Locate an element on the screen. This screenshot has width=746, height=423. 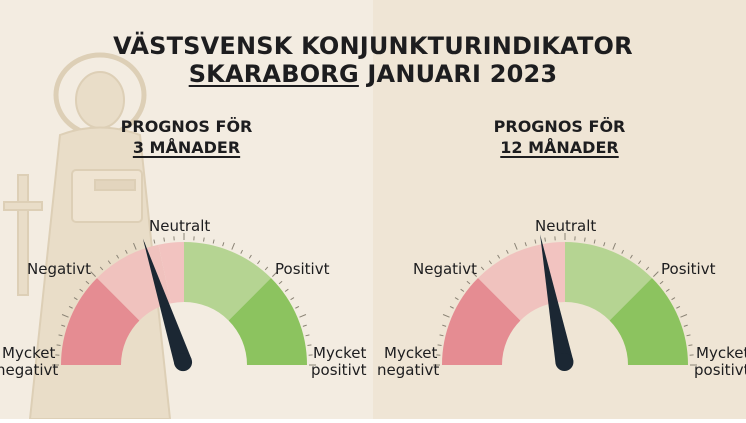
gauge-right-heading-line2: 12 MÅNADER is located at coordinates (559, 147).